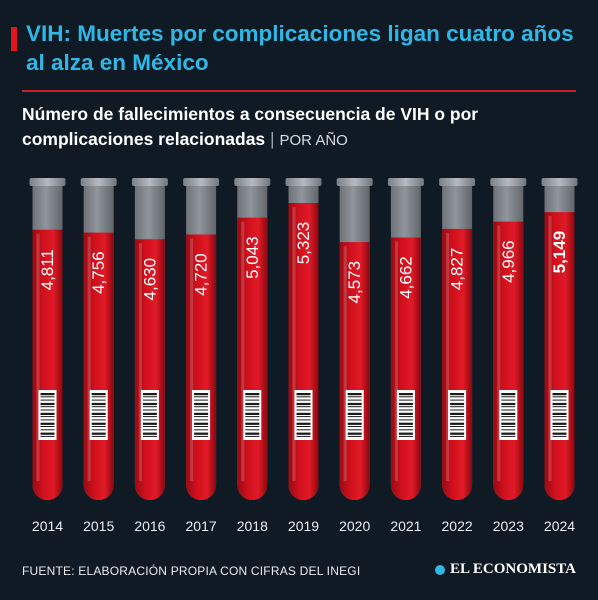 Image resolution: width=598 pixels, height=600 pixels. I want to click on year-label-2017: 2017, so click(201, 526).